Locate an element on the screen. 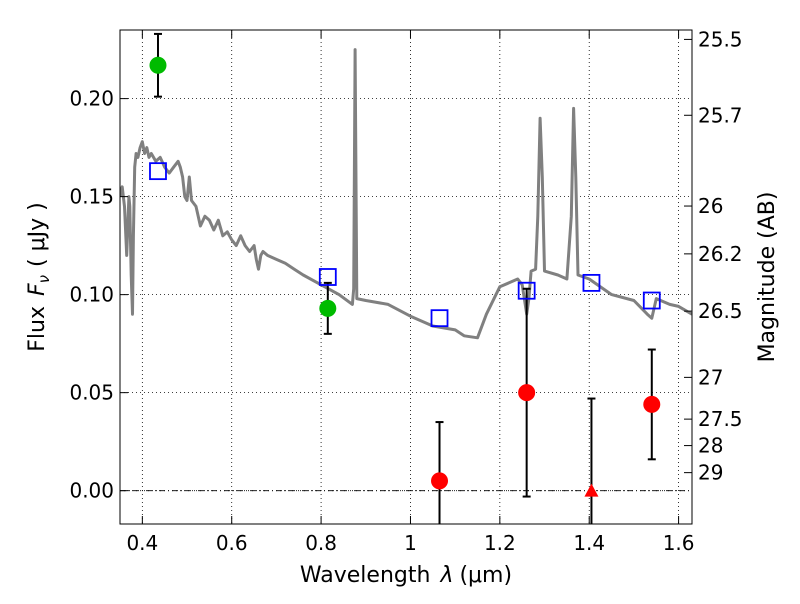 The image size is (800, 604). y2-axis: 25.5 25.7 26 26.2 26.5 27 27.5 28 29 is located at coordinates (713, 256).